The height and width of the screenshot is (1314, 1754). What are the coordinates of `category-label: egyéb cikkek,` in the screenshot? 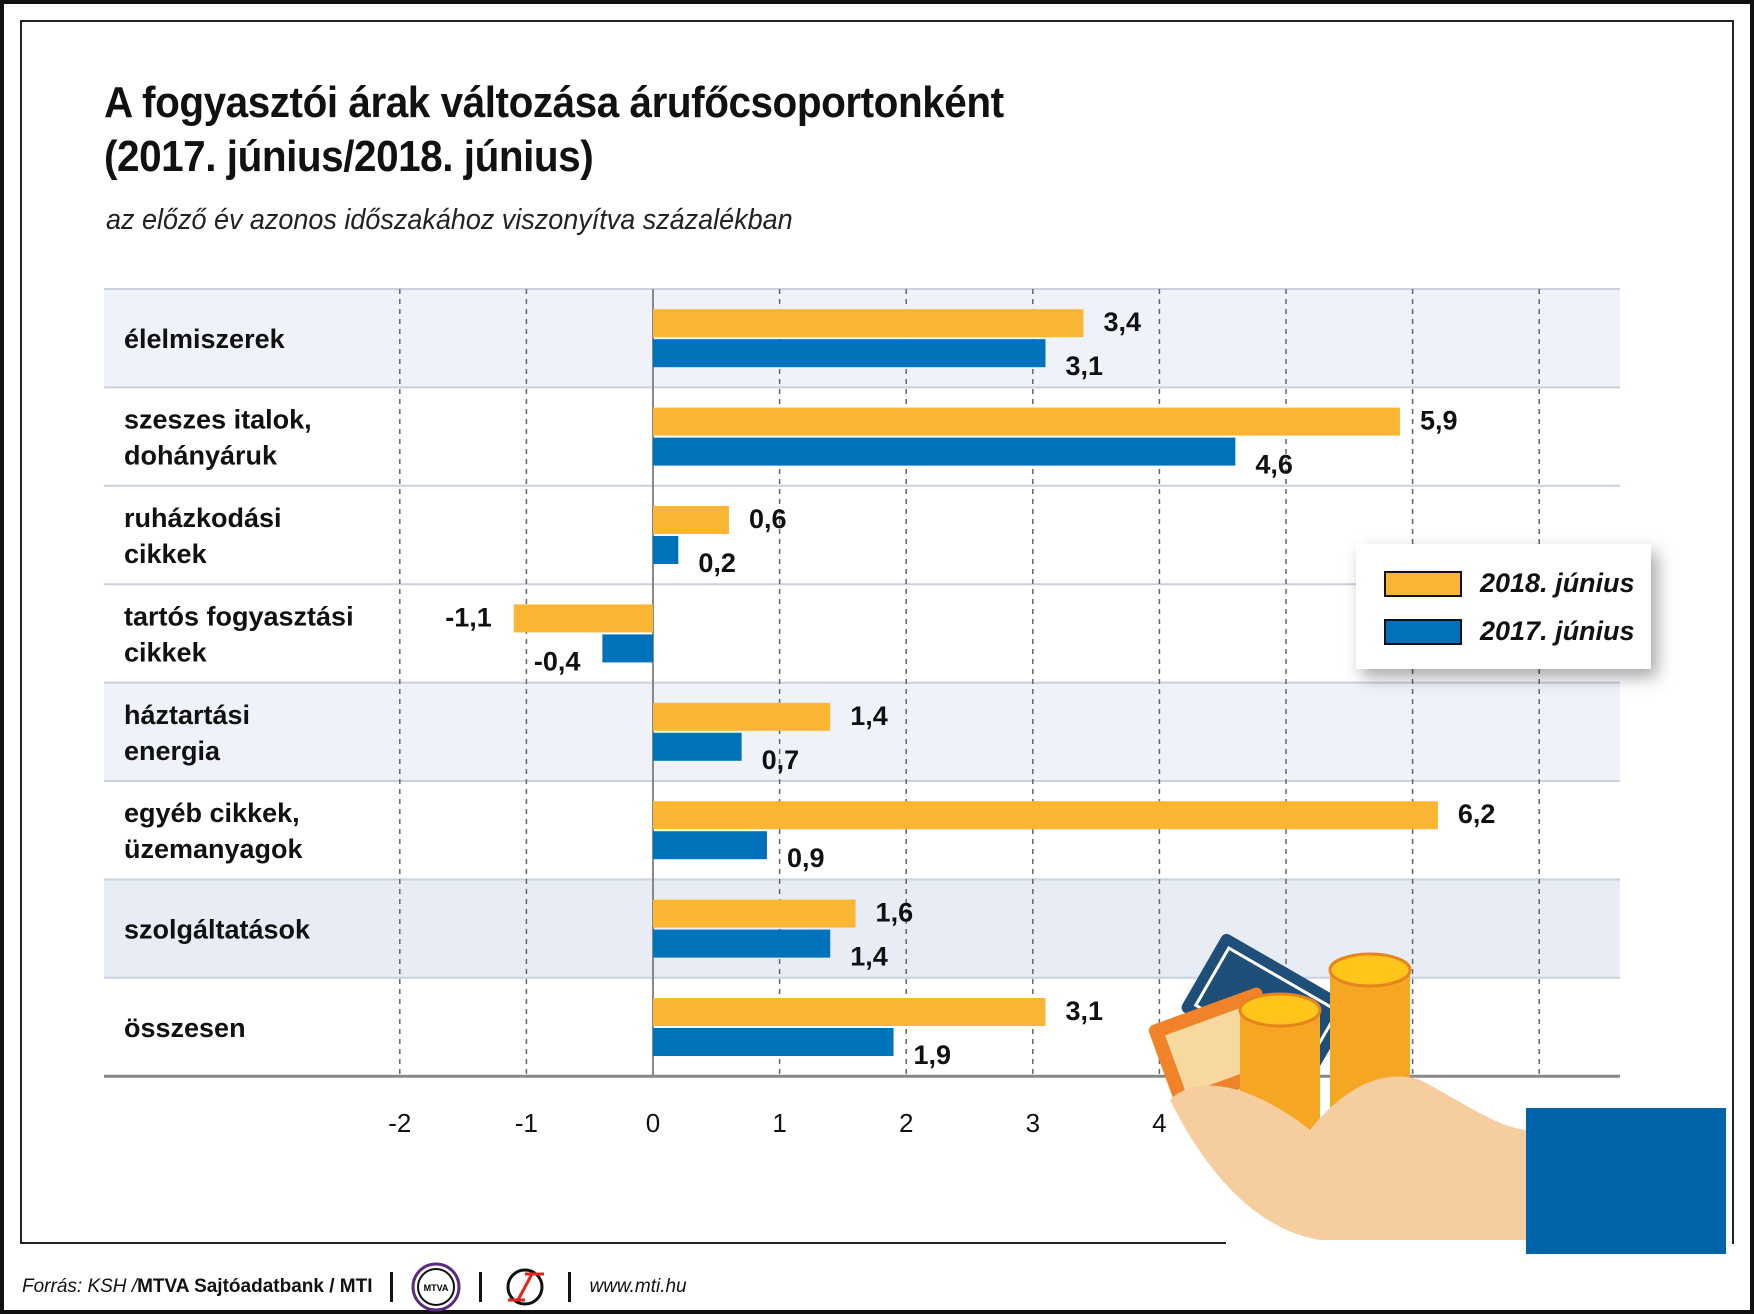 It's located at (212, 813).